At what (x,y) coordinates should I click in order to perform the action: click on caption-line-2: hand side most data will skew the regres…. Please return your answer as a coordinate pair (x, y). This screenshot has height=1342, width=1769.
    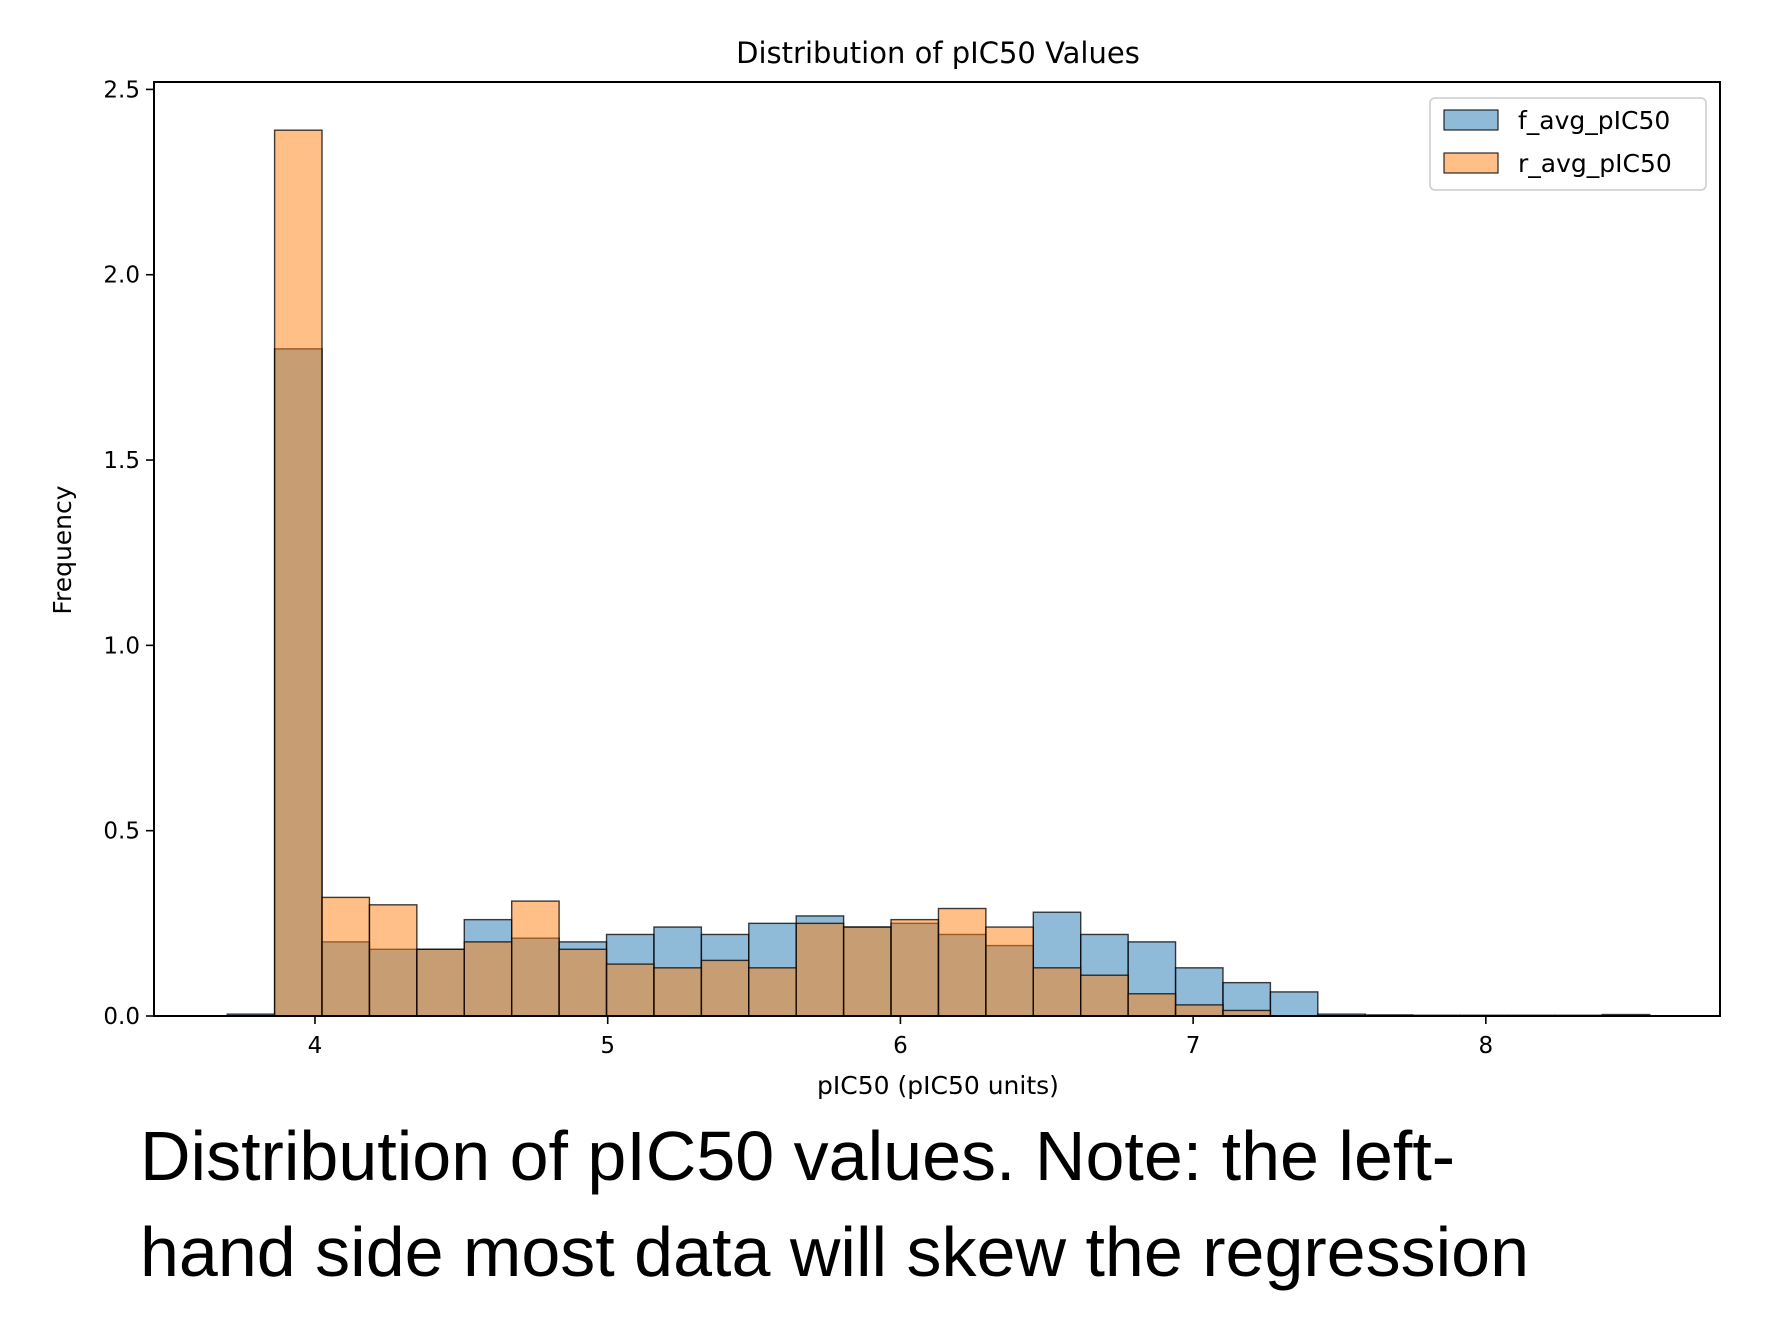
    Looking at the image, I should click on (835, 1252).